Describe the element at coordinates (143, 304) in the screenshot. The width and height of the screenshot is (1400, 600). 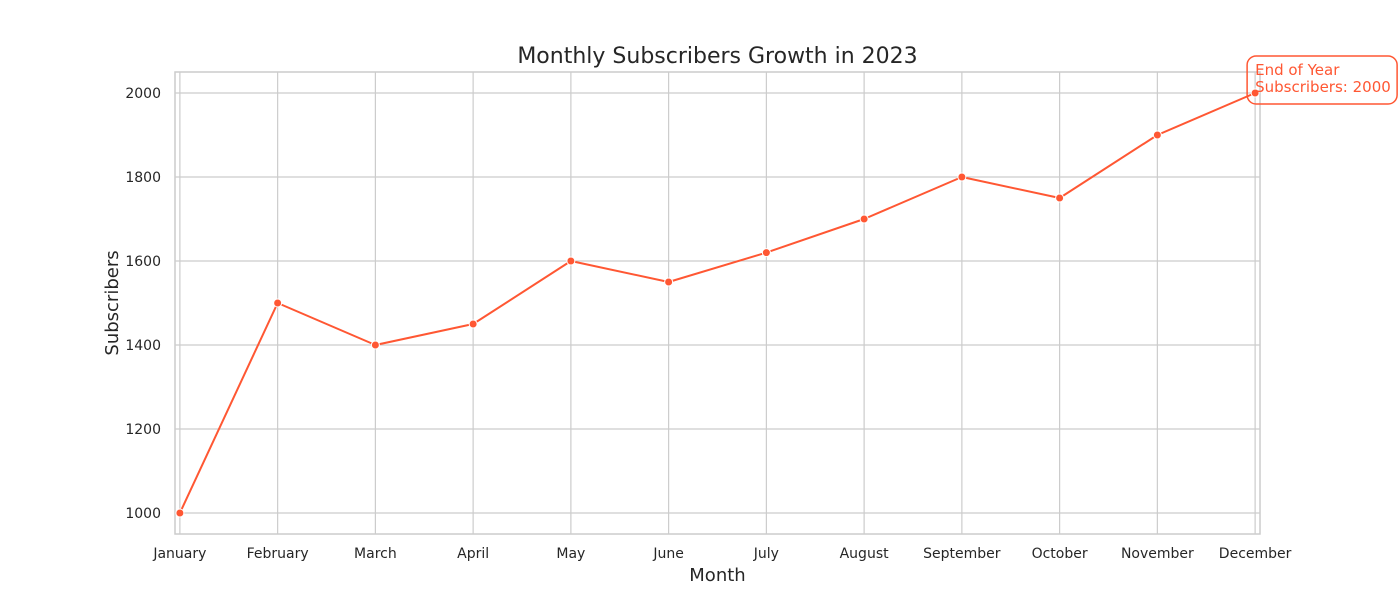
I see `y-tick-labels: 1000 1200 1400 1600 1800 2000` at that location.